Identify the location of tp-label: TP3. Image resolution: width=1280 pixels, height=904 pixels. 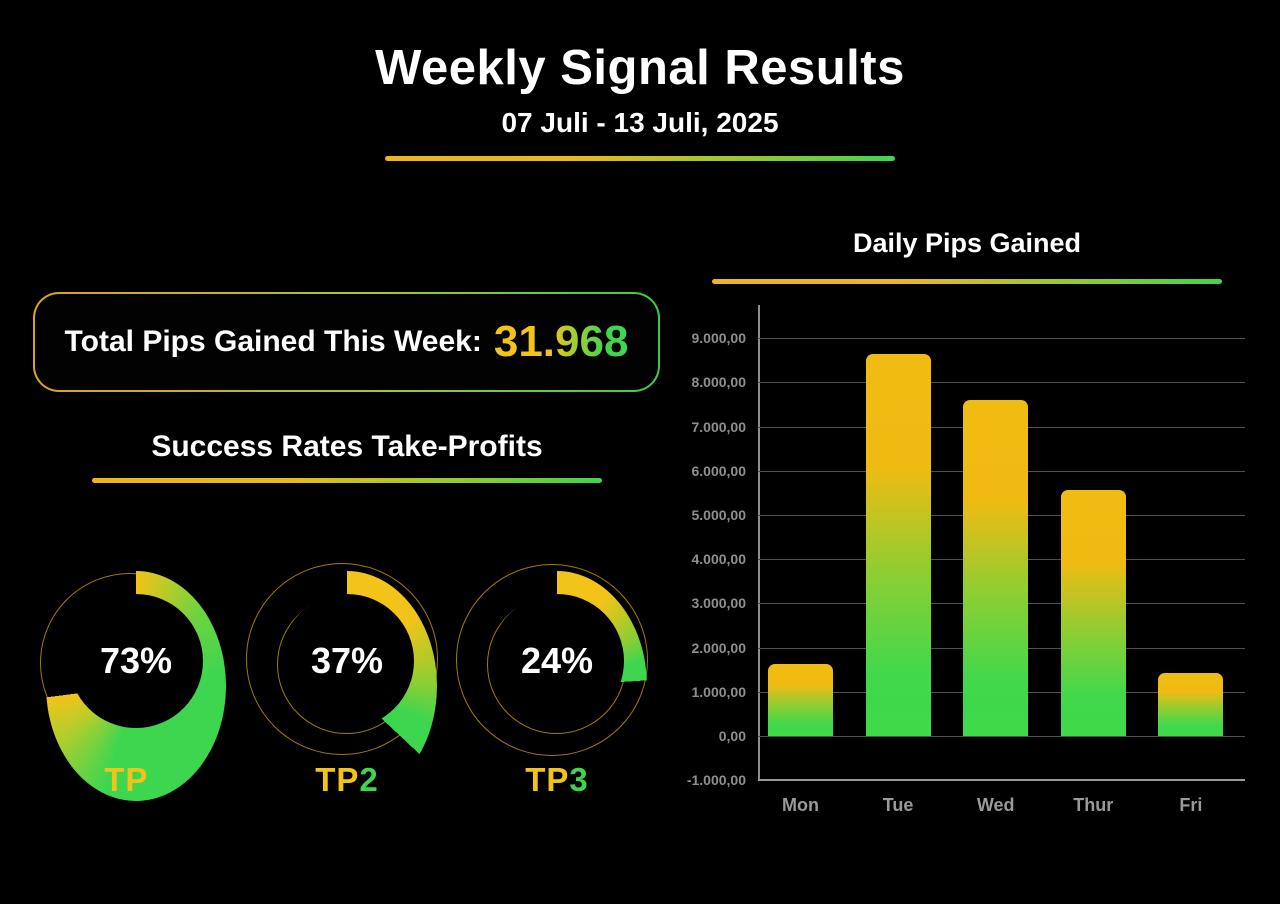
(557, 780).